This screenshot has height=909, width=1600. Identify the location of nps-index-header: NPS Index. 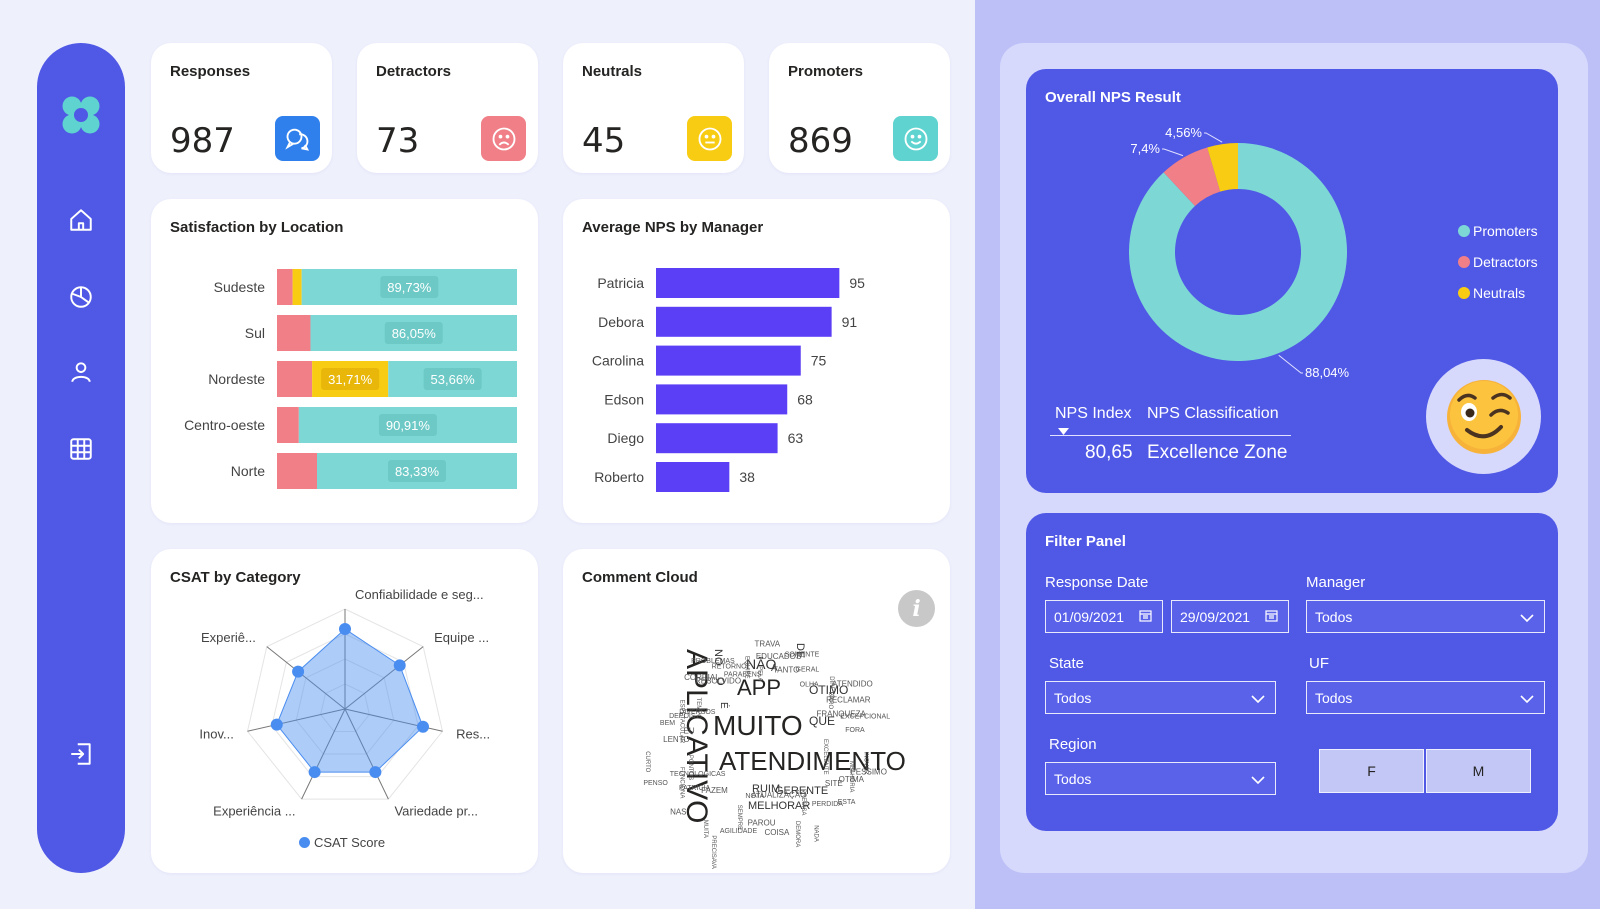
(1093, 413).